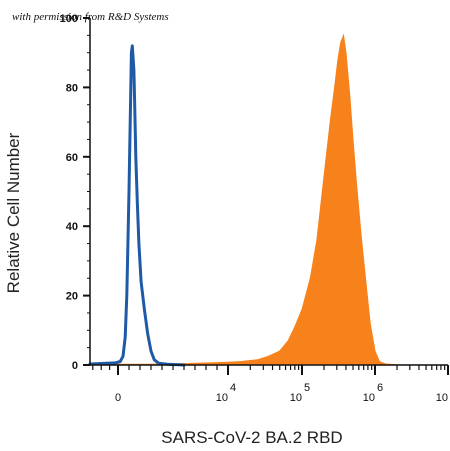  I want to click on y-tick-label: 100, so click(69, 19).